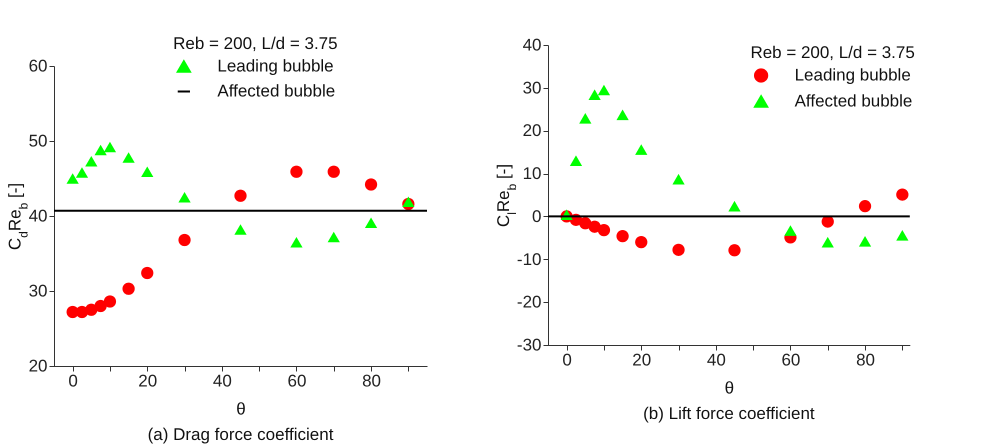 This screenshot has height=448, width=981. Describe the element at coordinates (529, 259) in the screenshot. I see `y-tick-label: -10` at that location.